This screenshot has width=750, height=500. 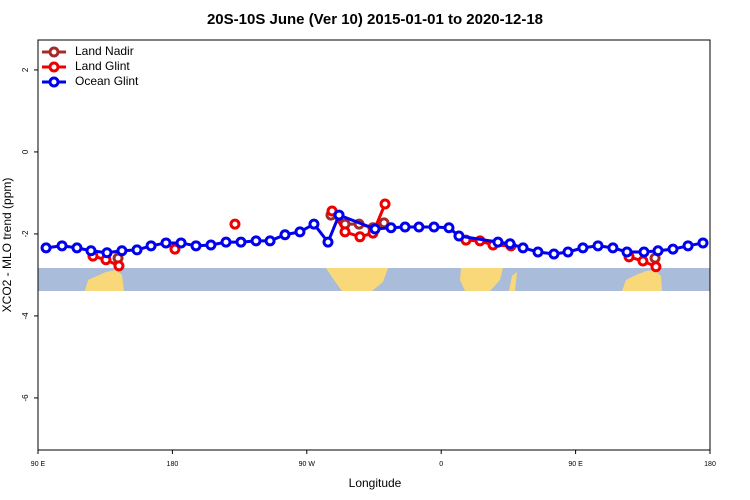 What do you see at coordinates (25, 234) in the screenshot?
I see `y-tick-label: -2` at bounding box center [25, 234].